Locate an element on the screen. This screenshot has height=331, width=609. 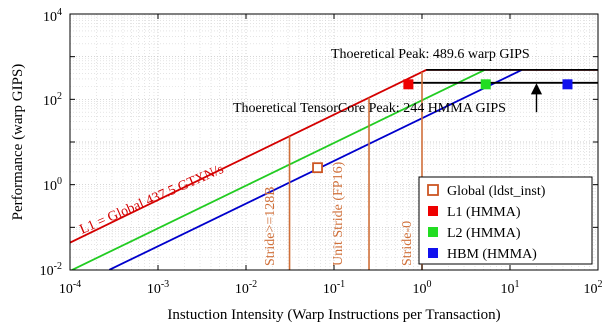
y-tick-label: 10² is located at coordinates (52, 100).